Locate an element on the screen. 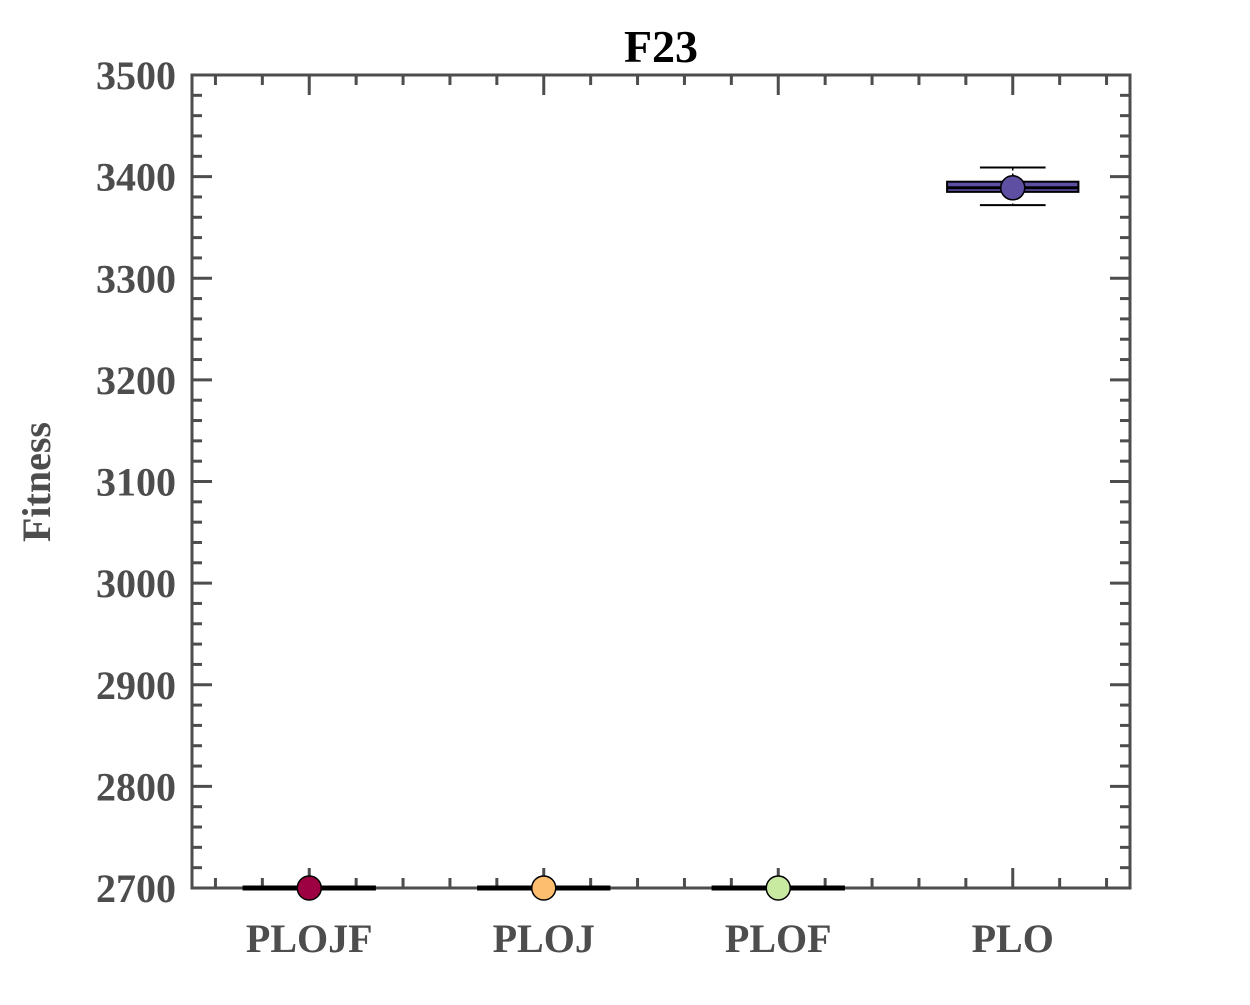 The width and height of the screenshot is (1250, 1005). y-tick-label: 2900 is located at coordinates (136, 685).